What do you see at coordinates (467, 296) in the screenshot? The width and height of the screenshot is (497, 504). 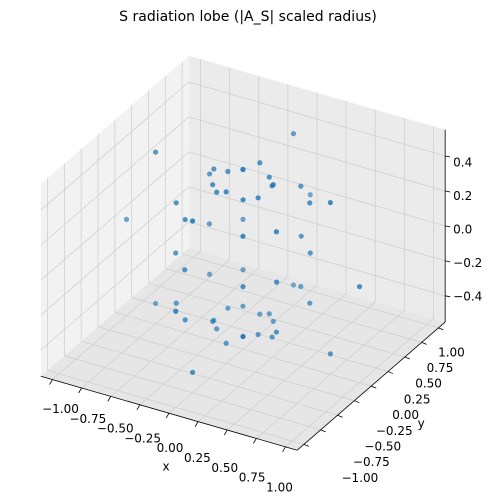 I see `z-tick-label: −0.4` at bounding box center [467, 296].